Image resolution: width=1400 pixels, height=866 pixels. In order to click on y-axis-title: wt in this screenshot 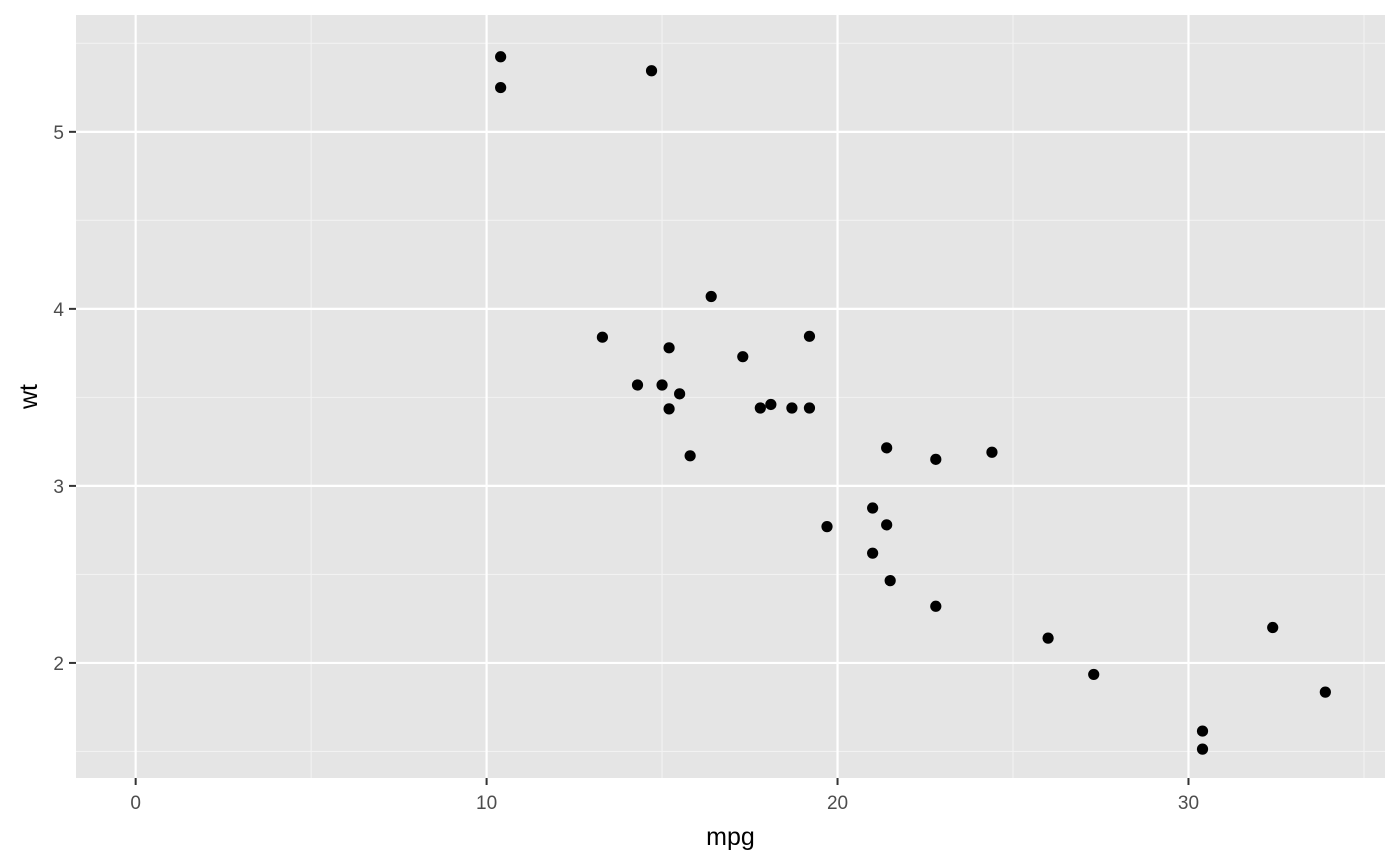, I will do `click(29, 397)`.